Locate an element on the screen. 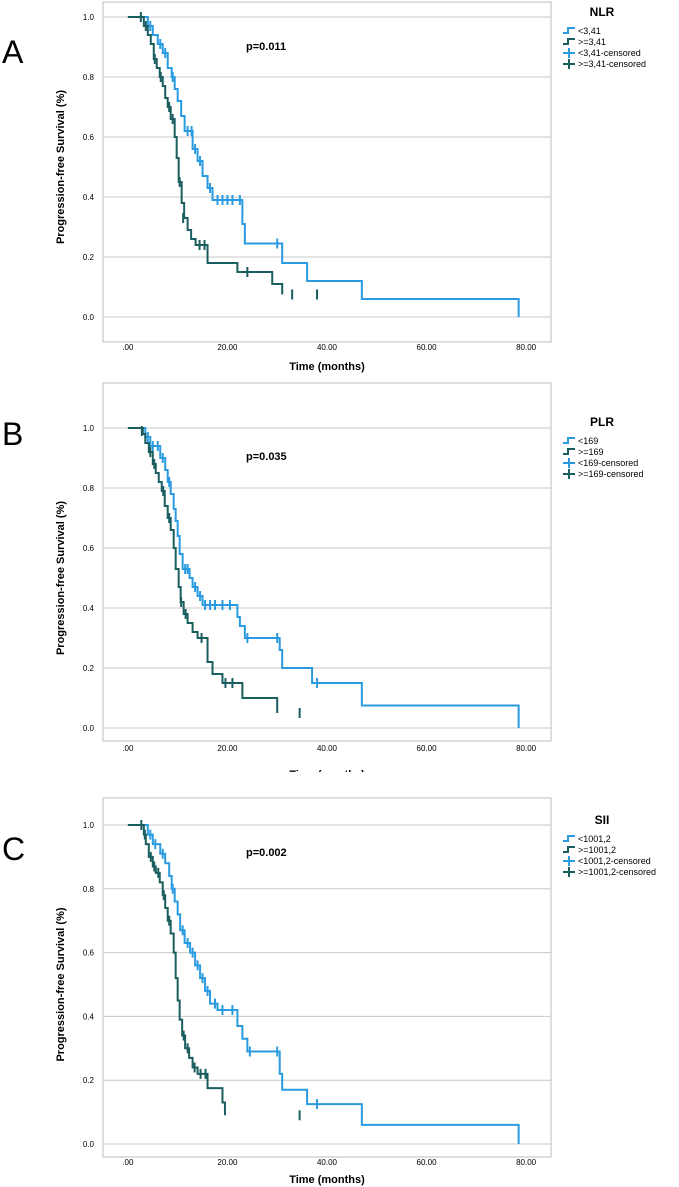  p-value: p=0.002 is located at coordinates (266, 853).